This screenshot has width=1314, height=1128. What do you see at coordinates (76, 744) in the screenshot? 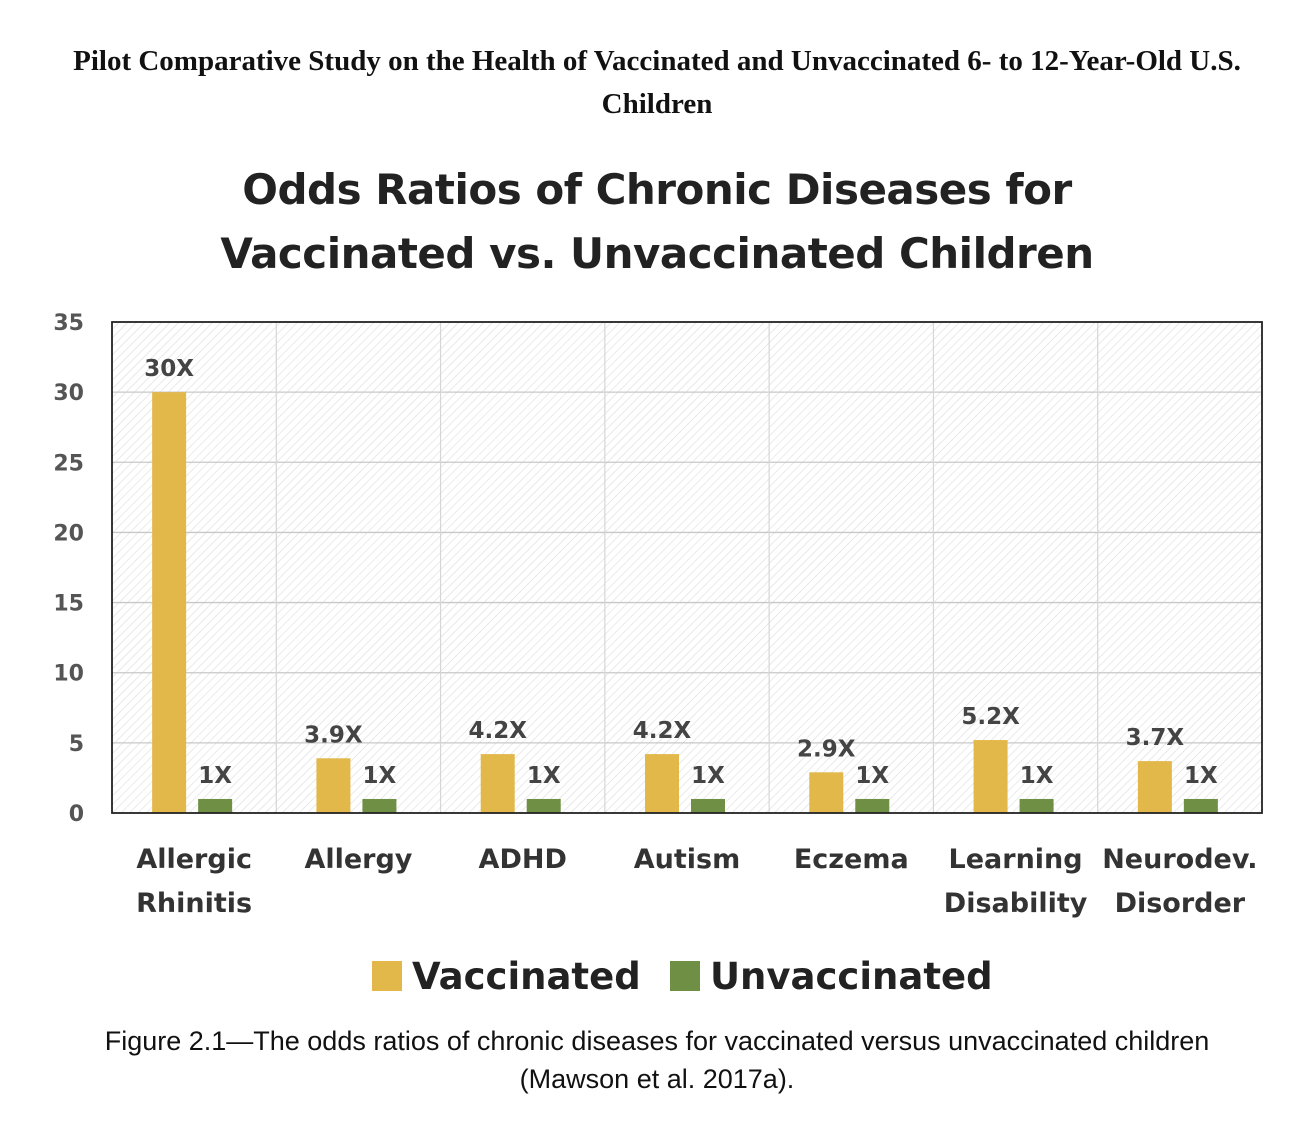
I see `y-tick-label: 5` at bounding box center [76, 744].